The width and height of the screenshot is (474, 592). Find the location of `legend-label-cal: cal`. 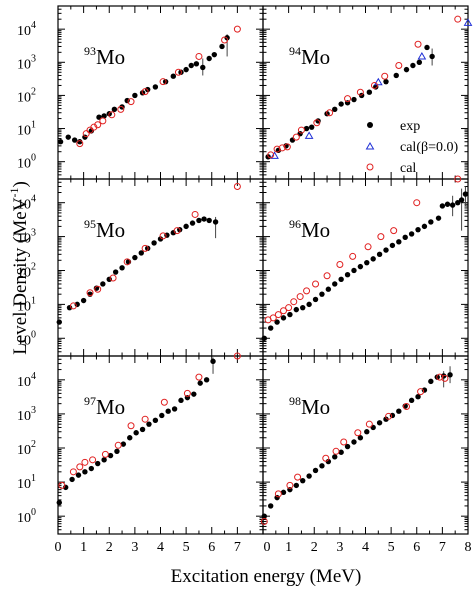

legend-label-cal: cal is located at coordinates (408, 168).